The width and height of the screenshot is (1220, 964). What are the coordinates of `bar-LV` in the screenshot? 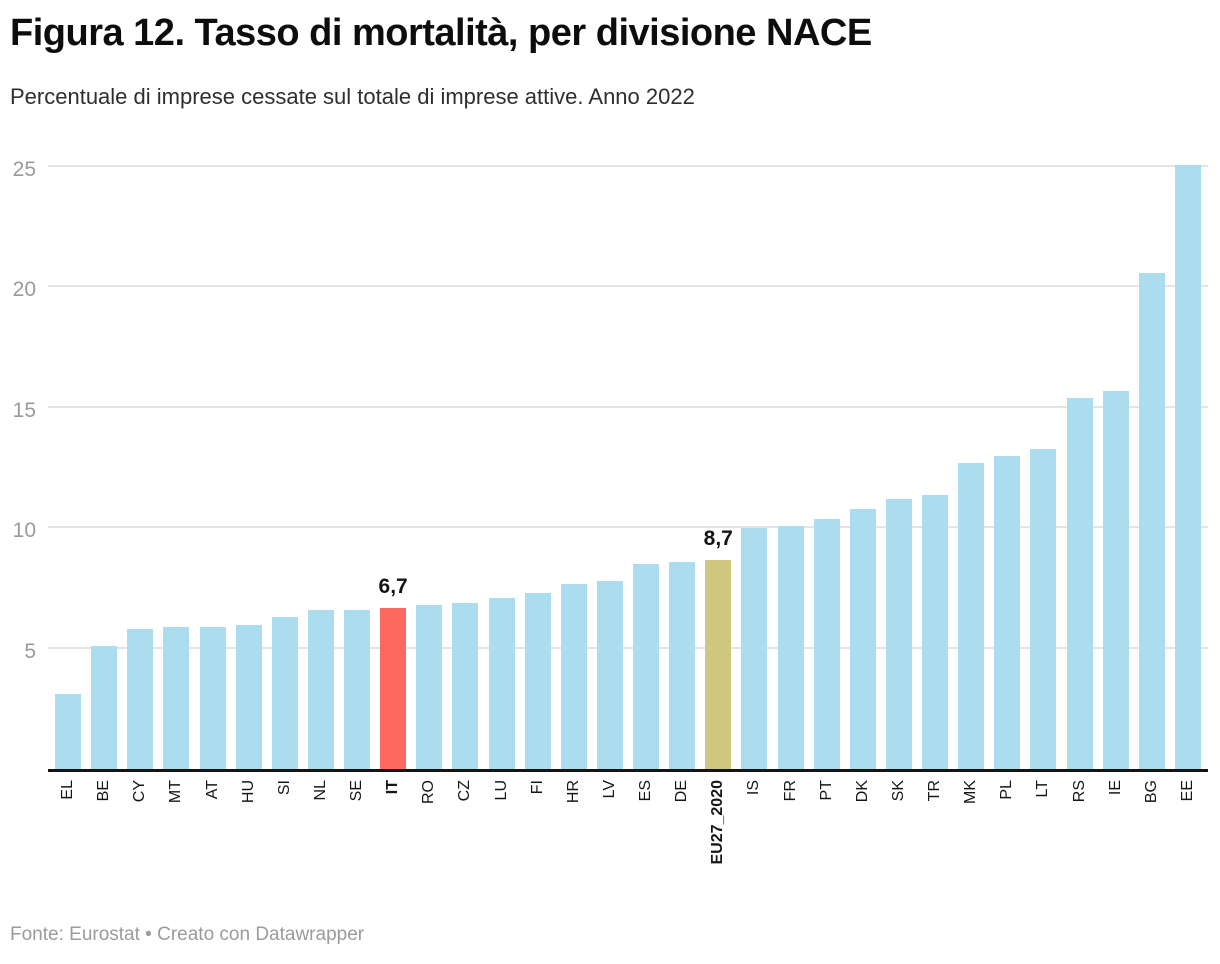 It's located at (609, 675).